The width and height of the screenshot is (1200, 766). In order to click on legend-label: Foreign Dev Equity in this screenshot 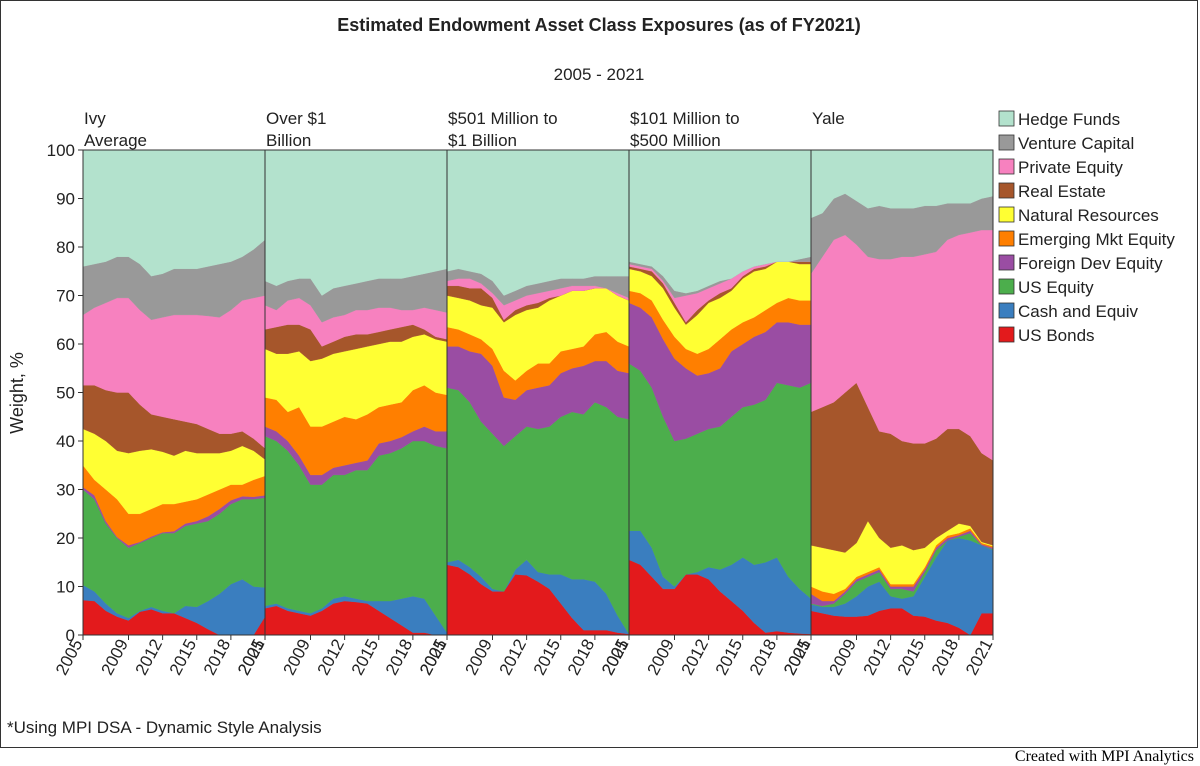, I will do `click(1090, 263)`.